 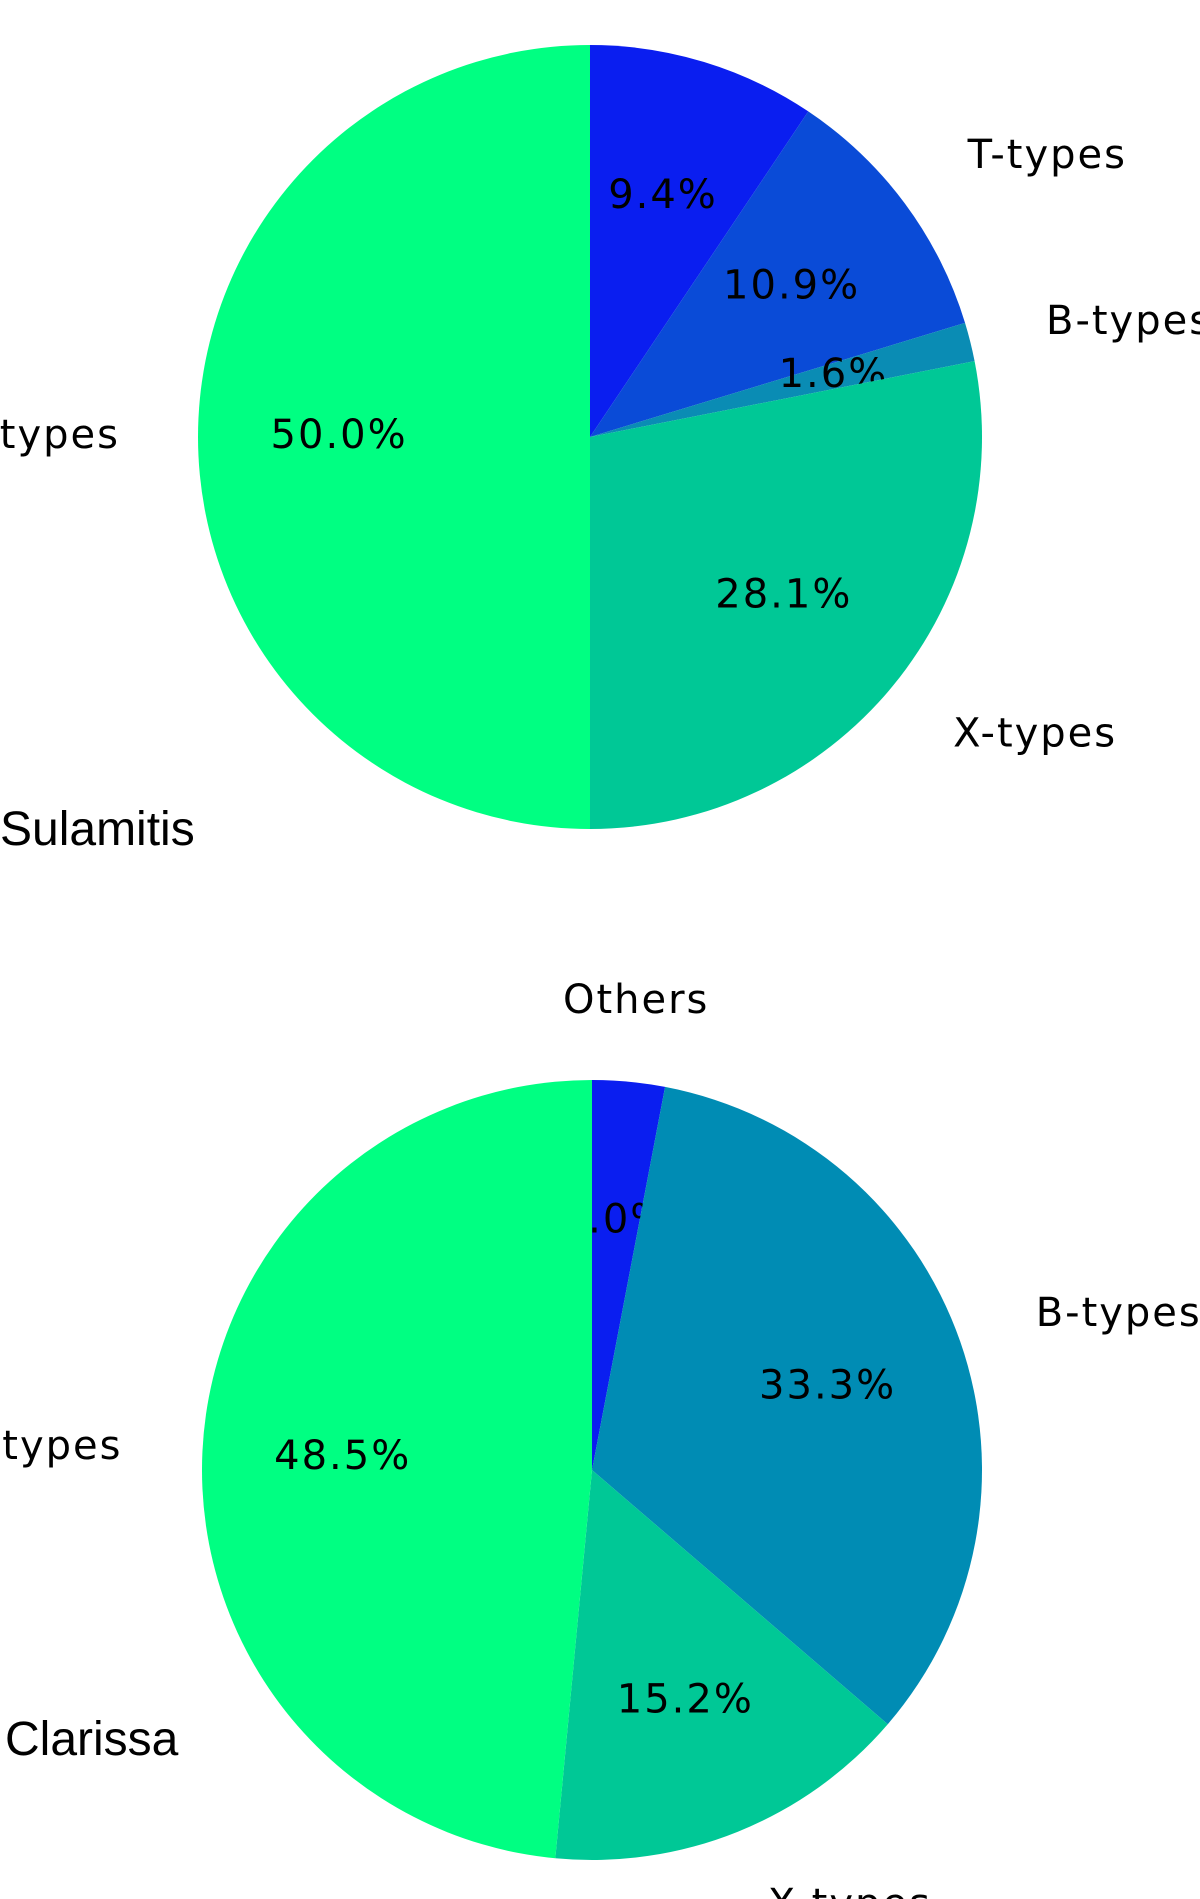 I want to click on slice-label-t-types: T-types, so click(x=1047, y=155).